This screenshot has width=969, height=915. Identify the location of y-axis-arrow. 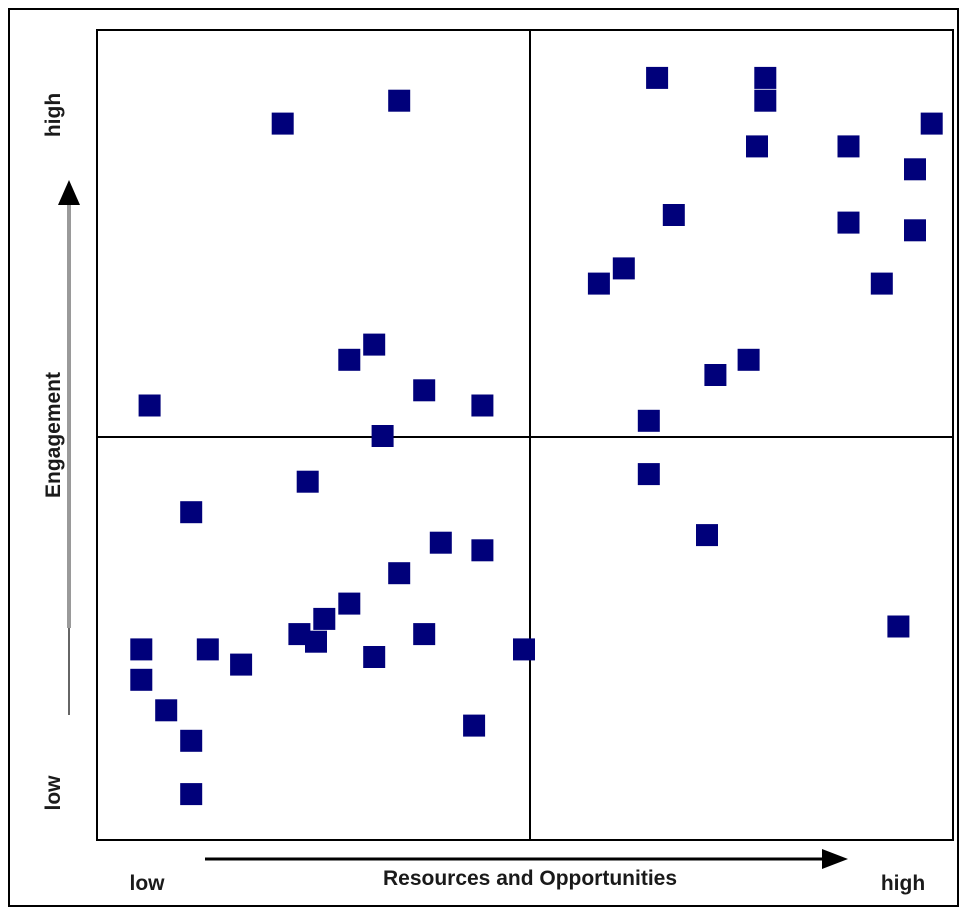
(69, 447).